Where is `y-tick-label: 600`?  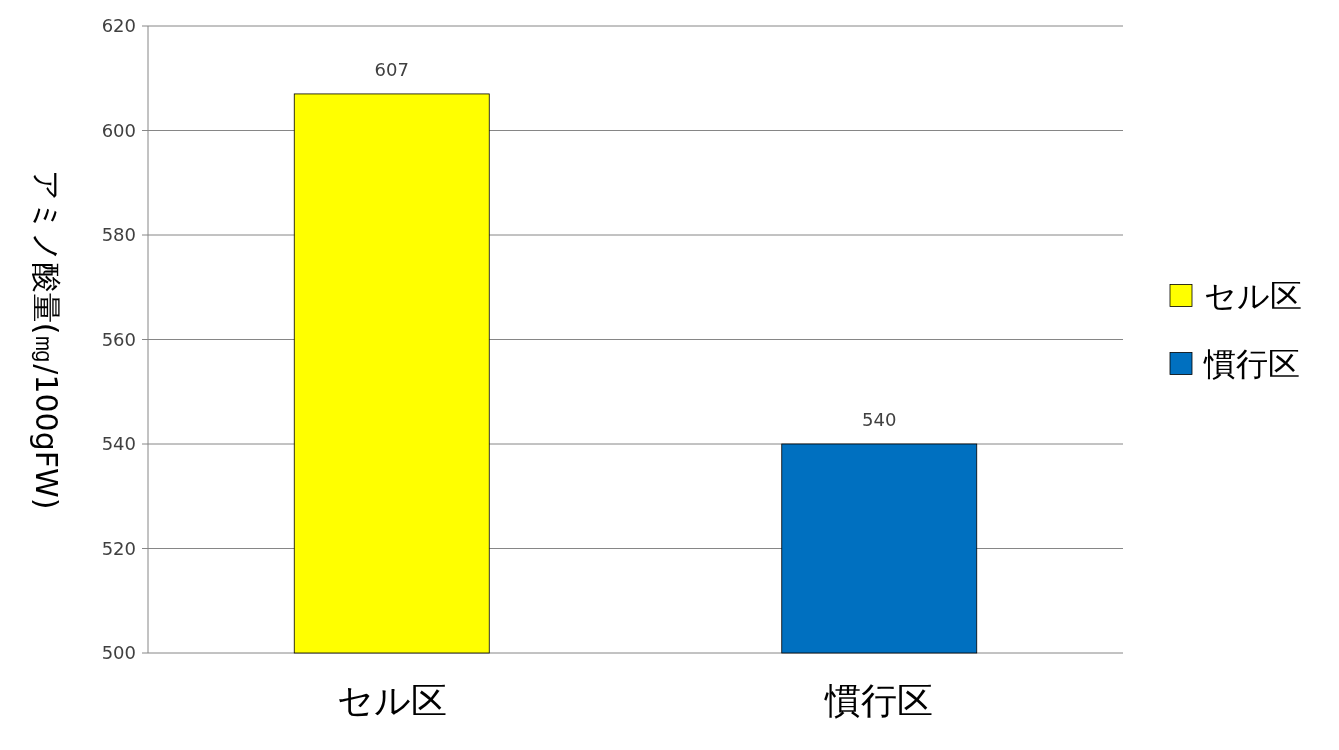
y-tick-label: 600 is located at coordinates (118, 130).